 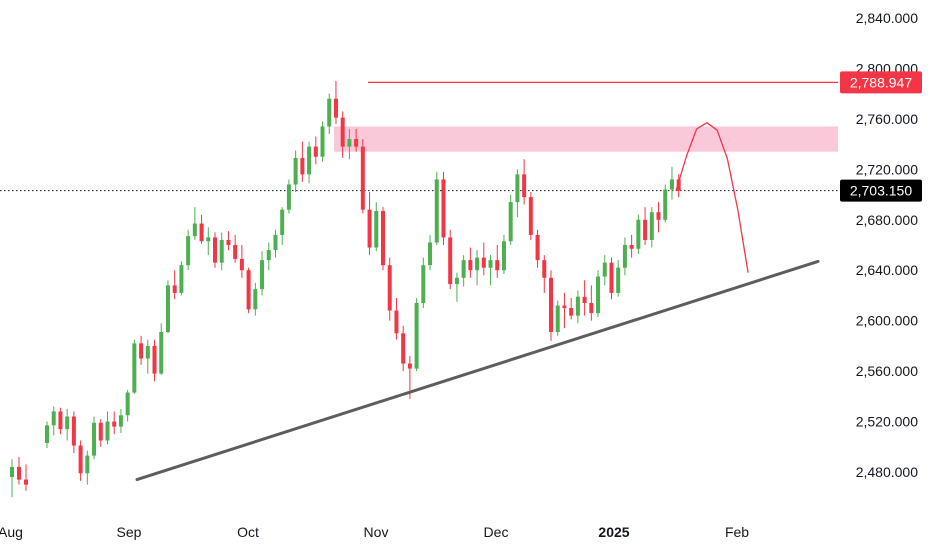 What do you see at coordinates (248, 532) in the screenshot?
I see `x-tick-label: Oct` at bounding box center [248, 532].